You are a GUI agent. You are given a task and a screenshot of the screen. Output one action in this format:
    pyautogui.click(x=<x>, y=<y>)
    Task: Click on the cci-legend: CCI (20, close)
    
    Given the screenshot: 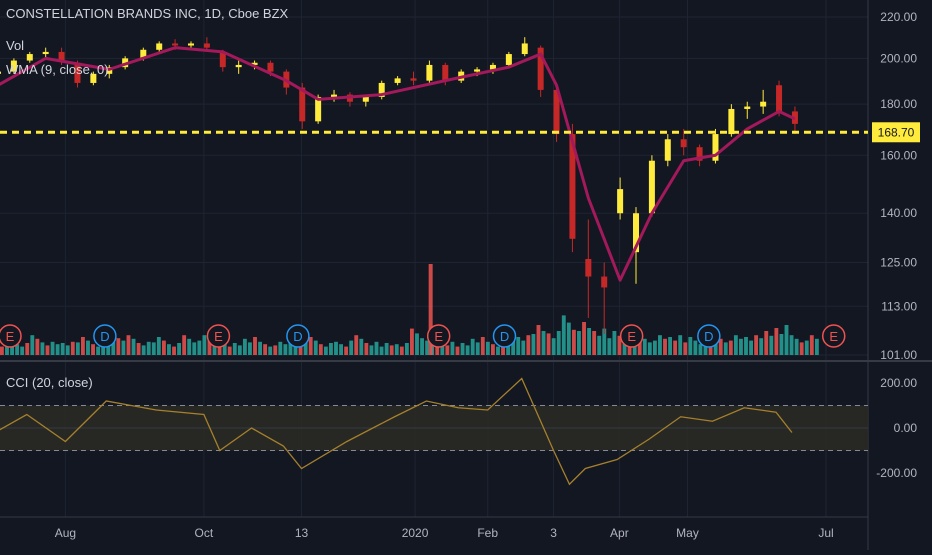 What is the action you would take?
    pyautogui.click(x=49, y=382)
    